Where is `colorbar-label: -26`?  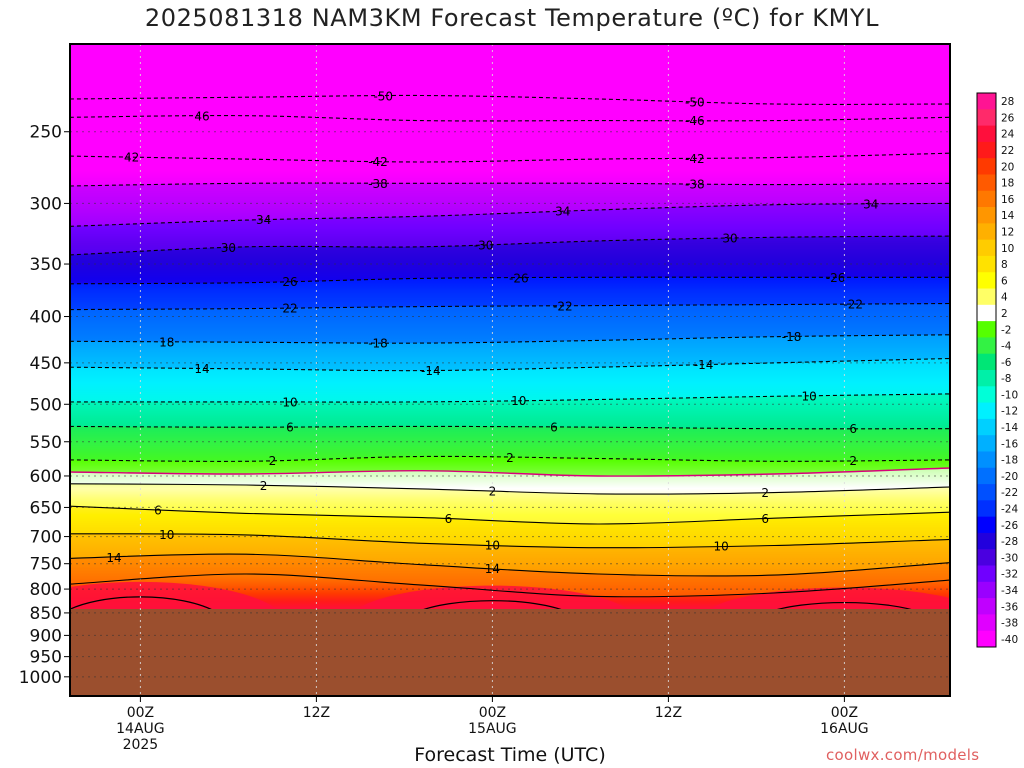 colorbar-label: -26 is located at coordinates (1009, 526).